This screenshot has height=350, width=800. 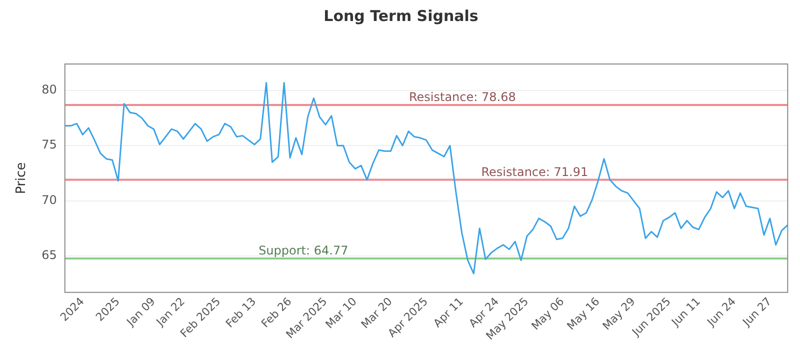 I want to click on ref-line-label: Resistance: 78.68, so click(x=462, y=97).